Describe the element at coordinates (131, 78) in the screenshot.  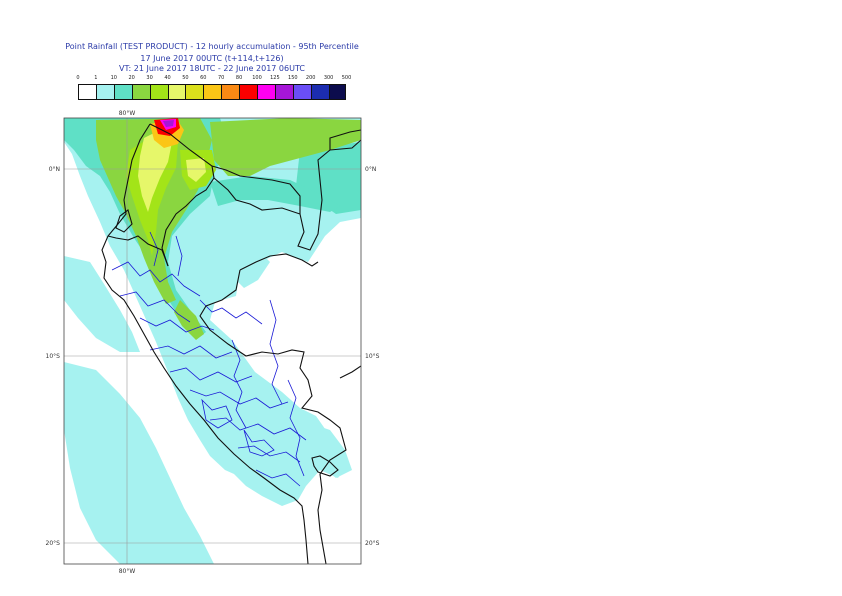
I see `legend-tick-label: 20` at that location.